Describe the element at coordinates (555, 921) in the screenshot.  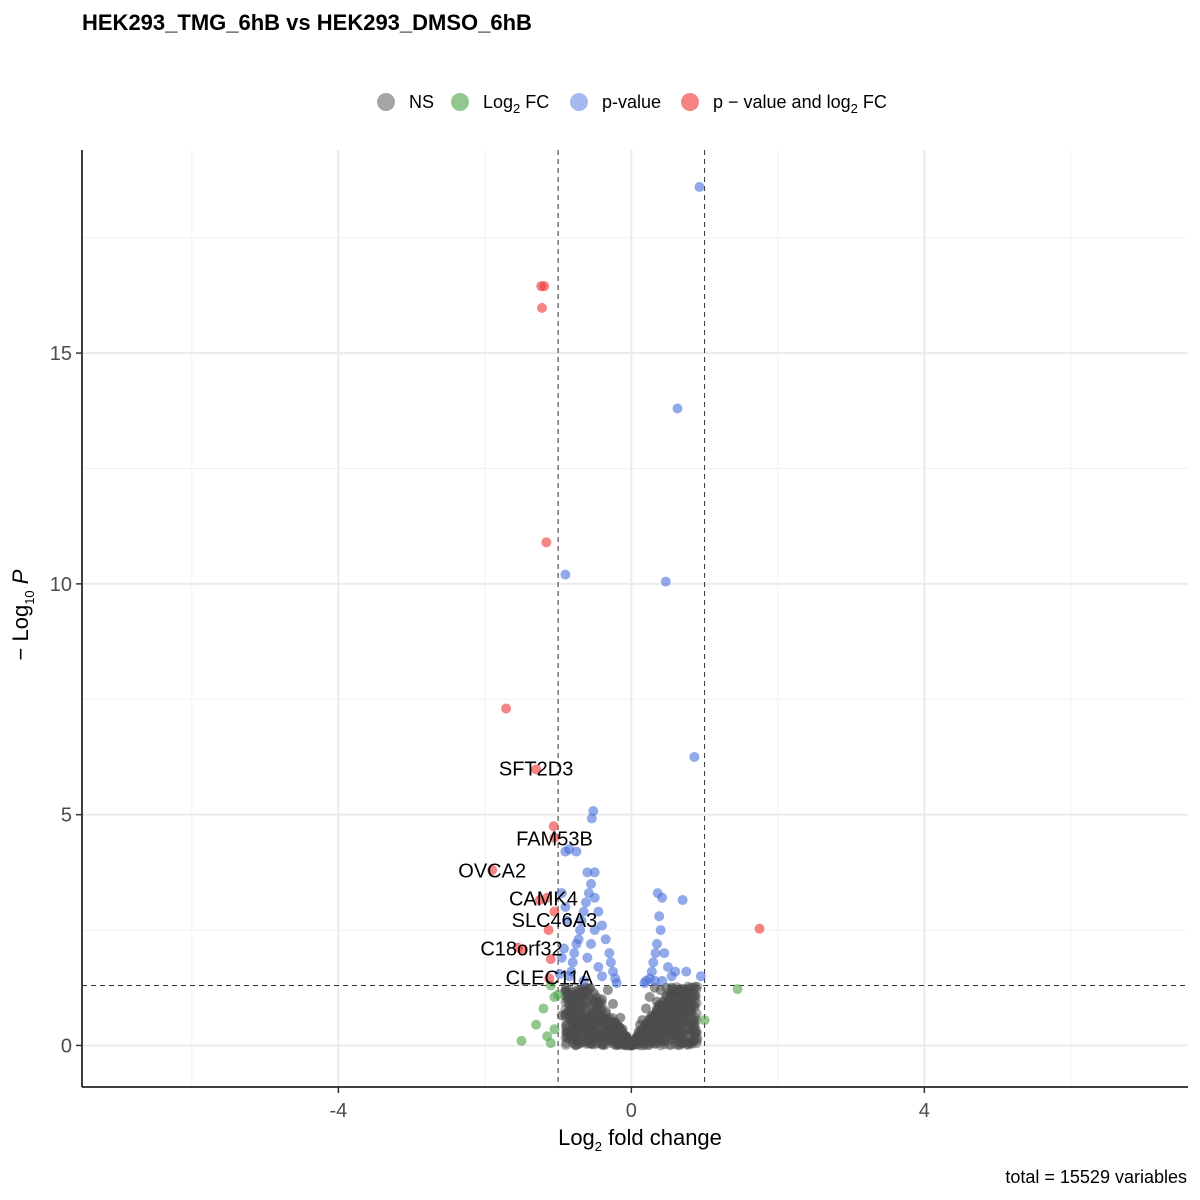
I see `gene-label: SLC46A3` at that location.